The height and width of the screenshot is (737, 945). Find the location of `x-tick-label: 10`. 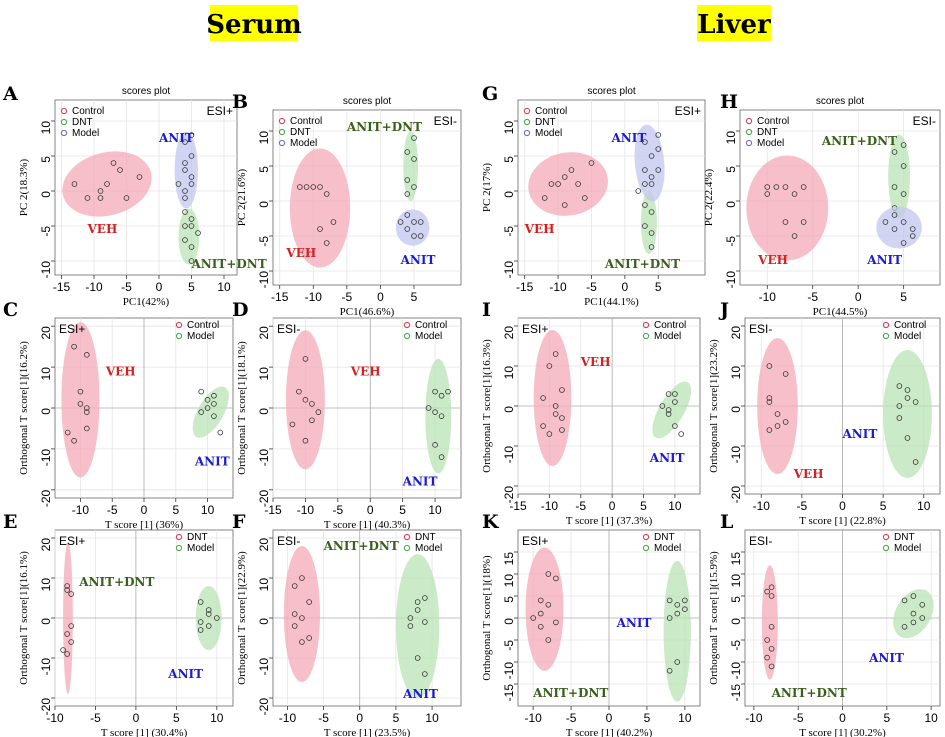

x-tick-label: 10 is located at coordinates (208, 510).